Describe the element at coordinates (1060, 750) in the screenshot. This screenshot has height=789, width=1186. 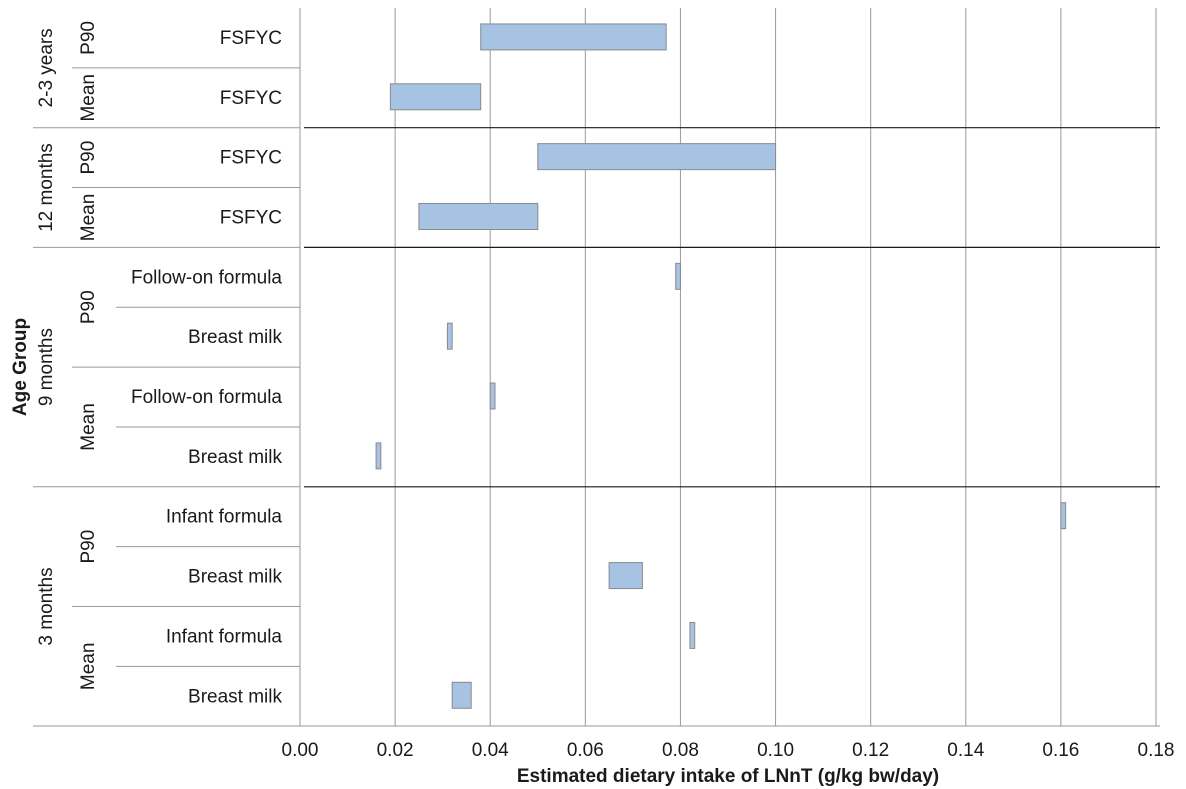
I see `x-tick-label: 0.16` at that location.